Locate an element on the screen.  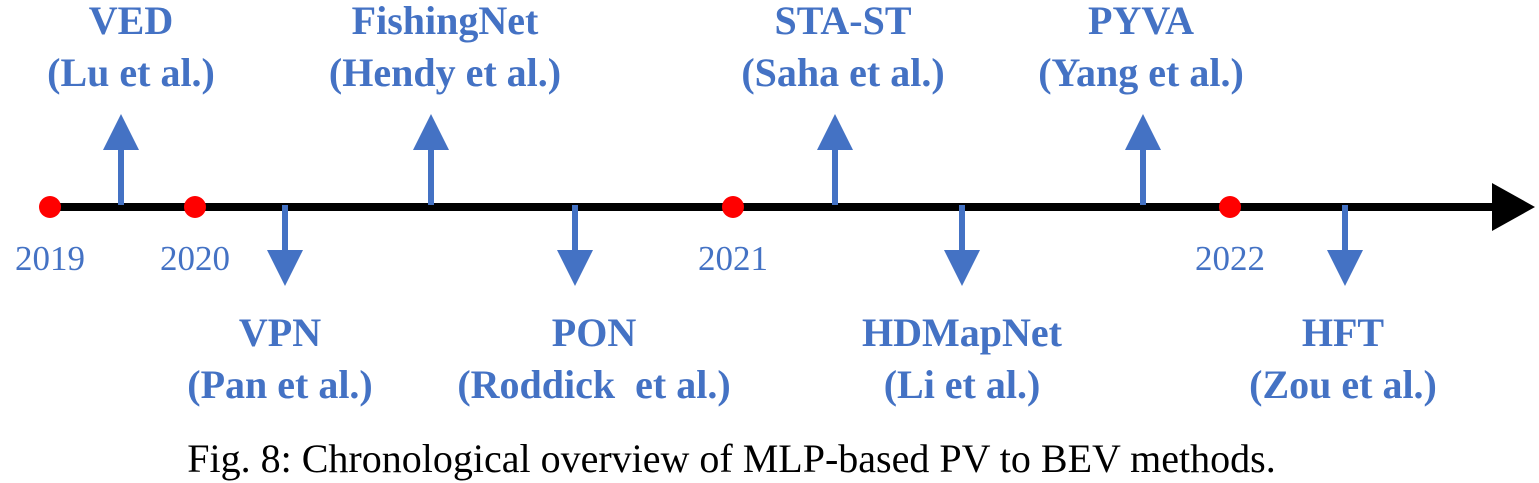
method-arrow-ved is located at coordinates (121, 159).